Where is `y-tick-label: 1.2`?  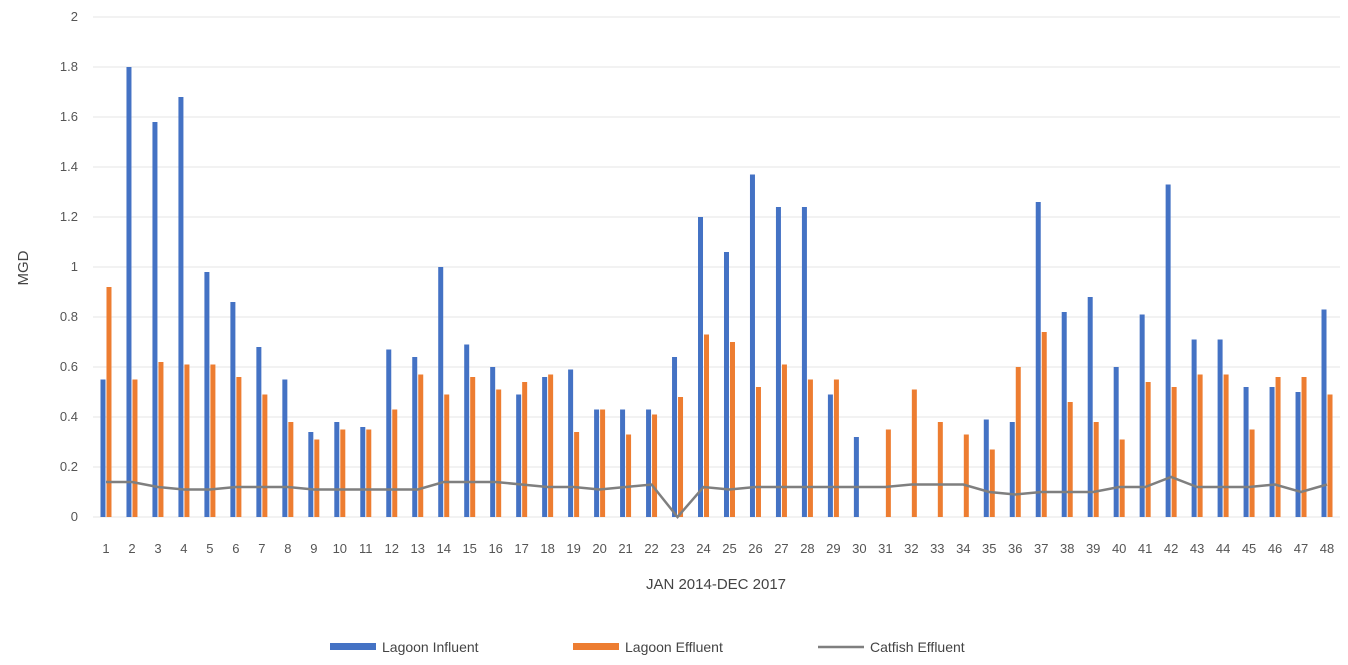
y-tick-label: 1.2 is located at coordinates (69, 216).